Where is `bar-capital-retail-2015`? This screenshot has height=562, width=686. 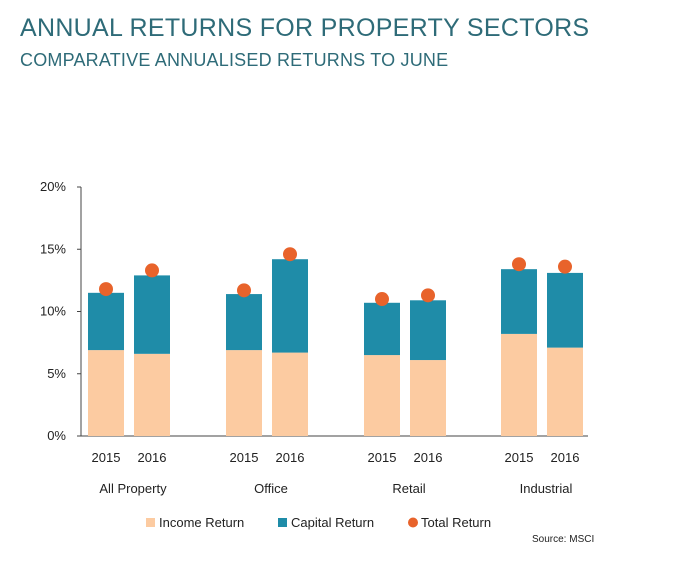
bar-capital-retail-2015 is located at coordinates (382, 329).